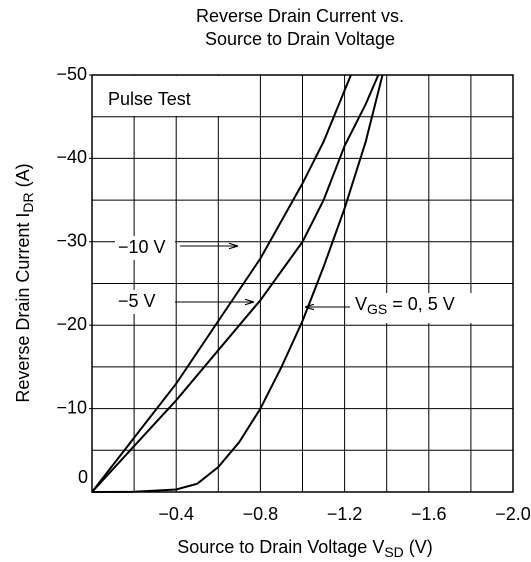  What do you see at coordinates (300, 16) in the screenshot?
I see `chart-title: Reverse Drain Current vs.` at bounding box center [300, 16].